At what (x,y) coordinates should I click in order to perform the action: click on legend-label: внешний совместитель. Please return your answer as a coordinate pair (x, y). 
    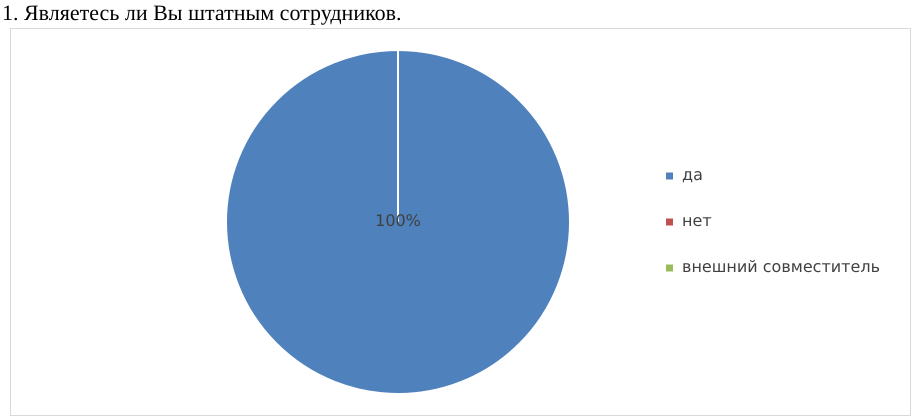
    Looking at the image, I should click on (781, 266).